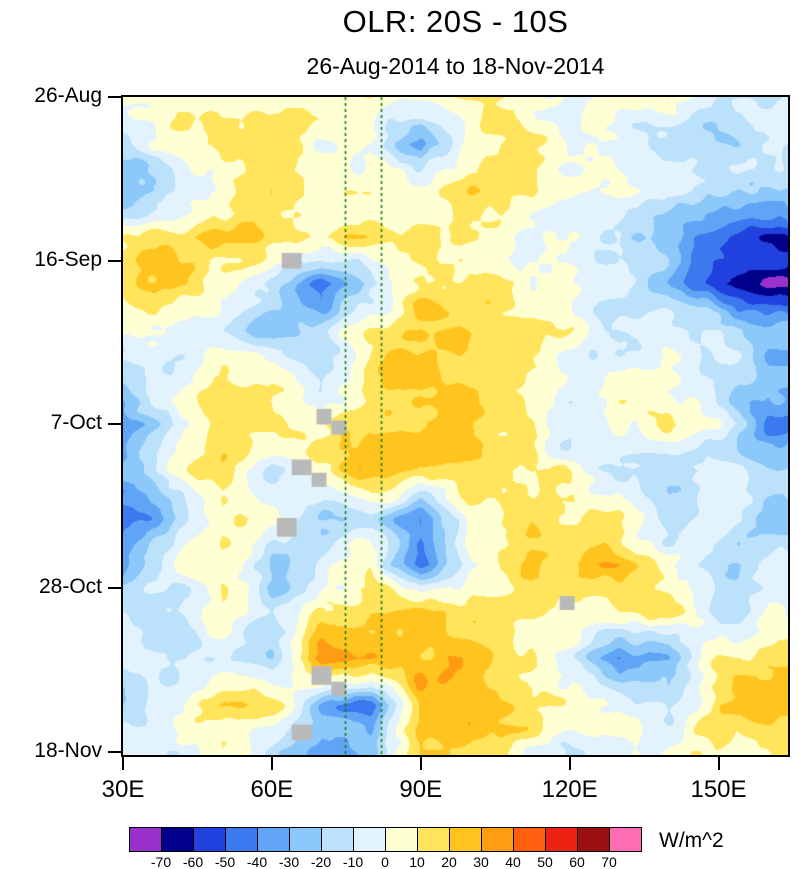  I want to click on colorbar-tick-label: -50, so click(225, 861).